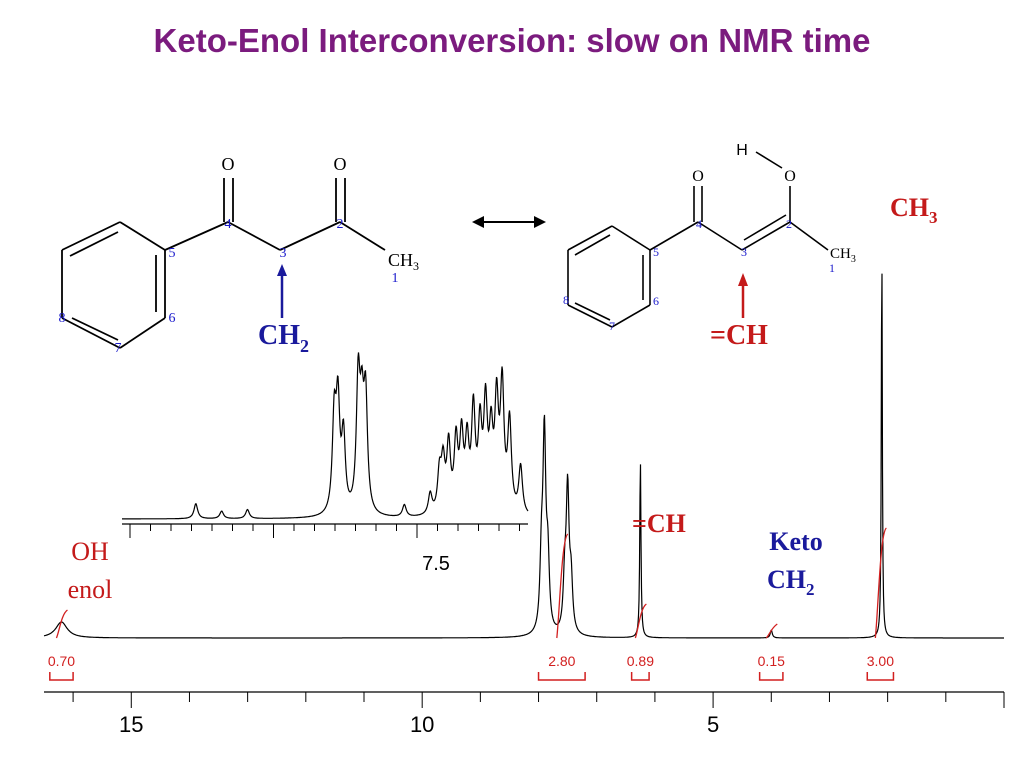  Describe the element at coordinates (62, 318) in the screenshot. I see `keto-atom-number: 8` at that location.